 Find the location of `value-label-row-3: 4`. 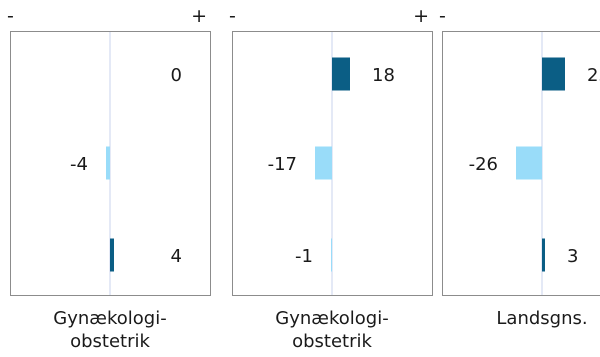

value-label-row-3: 4 is located at coordinates (176, 256).